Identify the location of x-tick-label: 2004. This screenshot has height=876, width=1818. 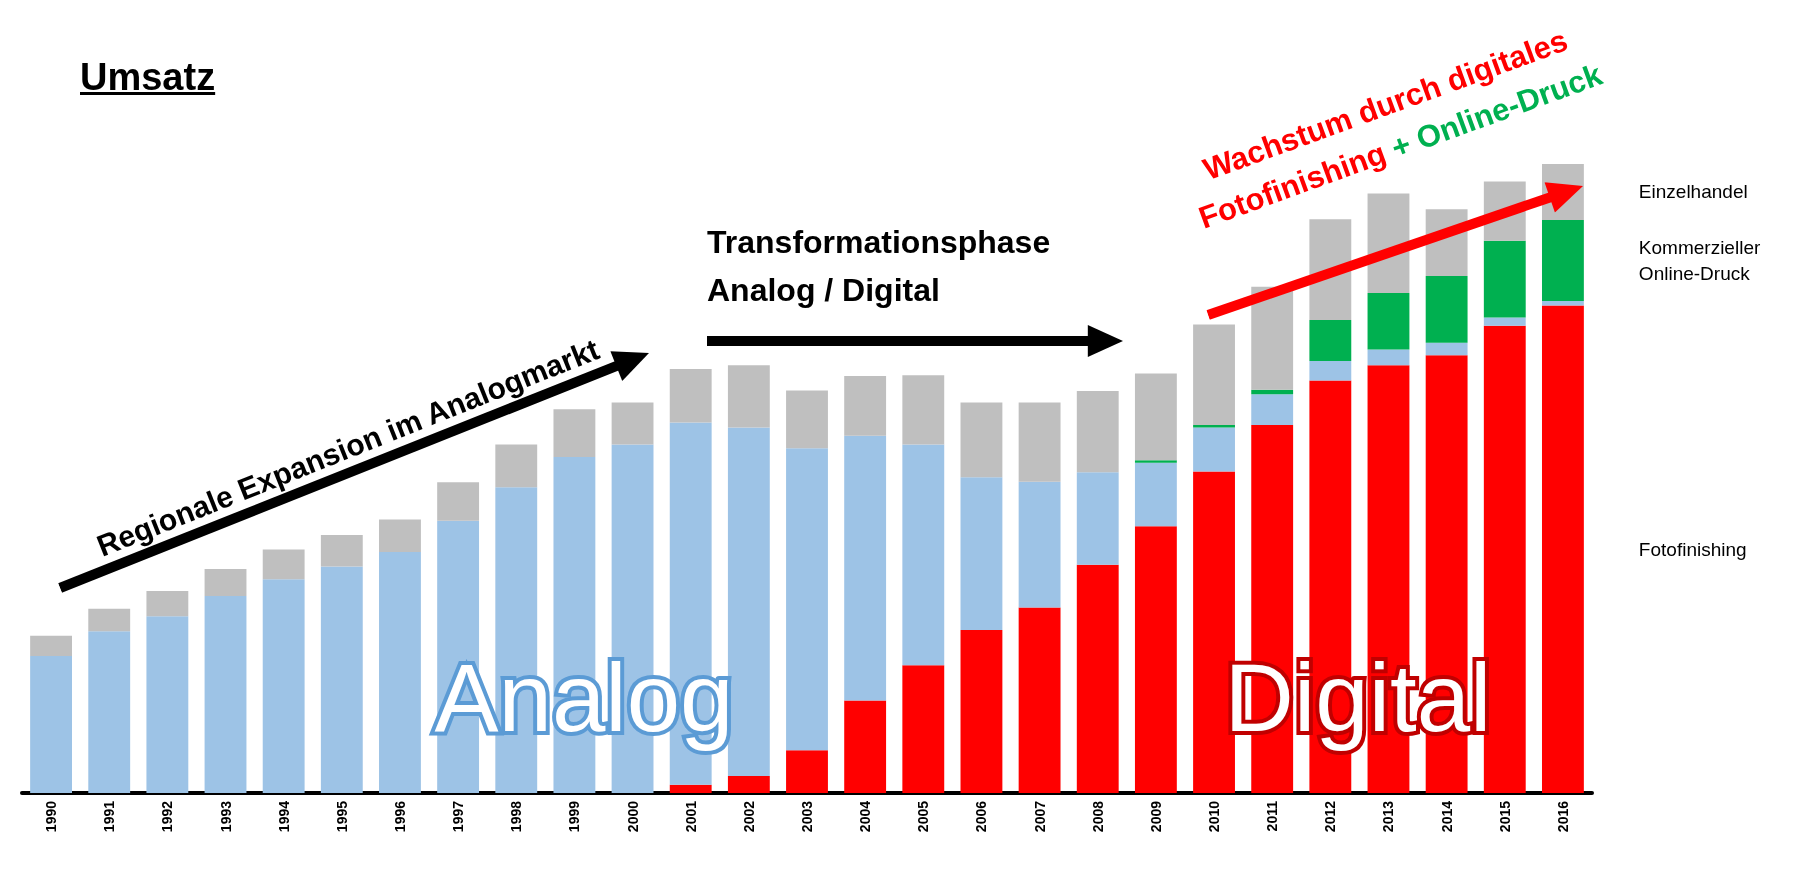
(865, 816).